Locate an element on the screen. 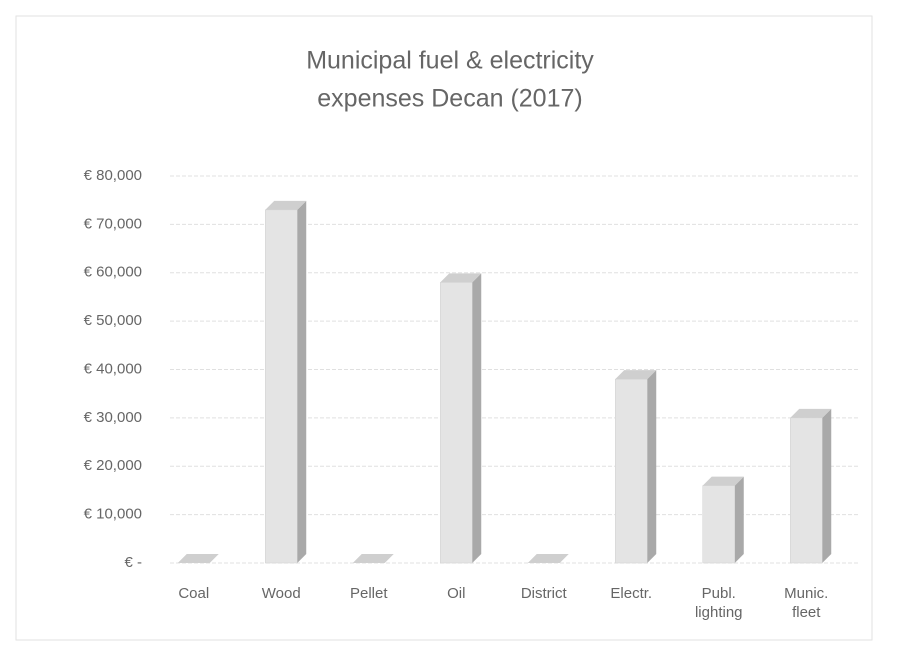 Image resolution: width=897 pixels, height=656 pixels. y-tick-label: € 80,000 is located at coordinates (113, 175).